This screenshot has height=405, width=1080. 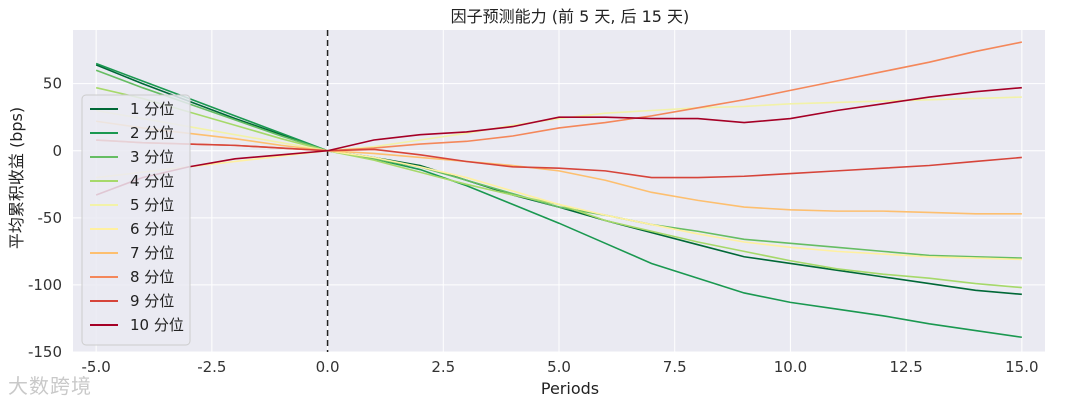 I want to click on x-tick-label: 0.0, so click(x=328, y=367).